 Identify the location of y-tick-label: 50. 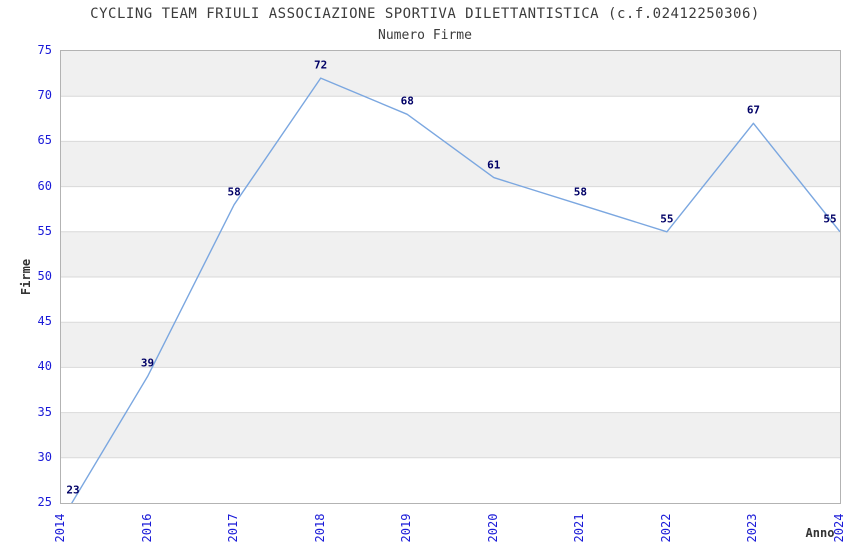
(44, 276).